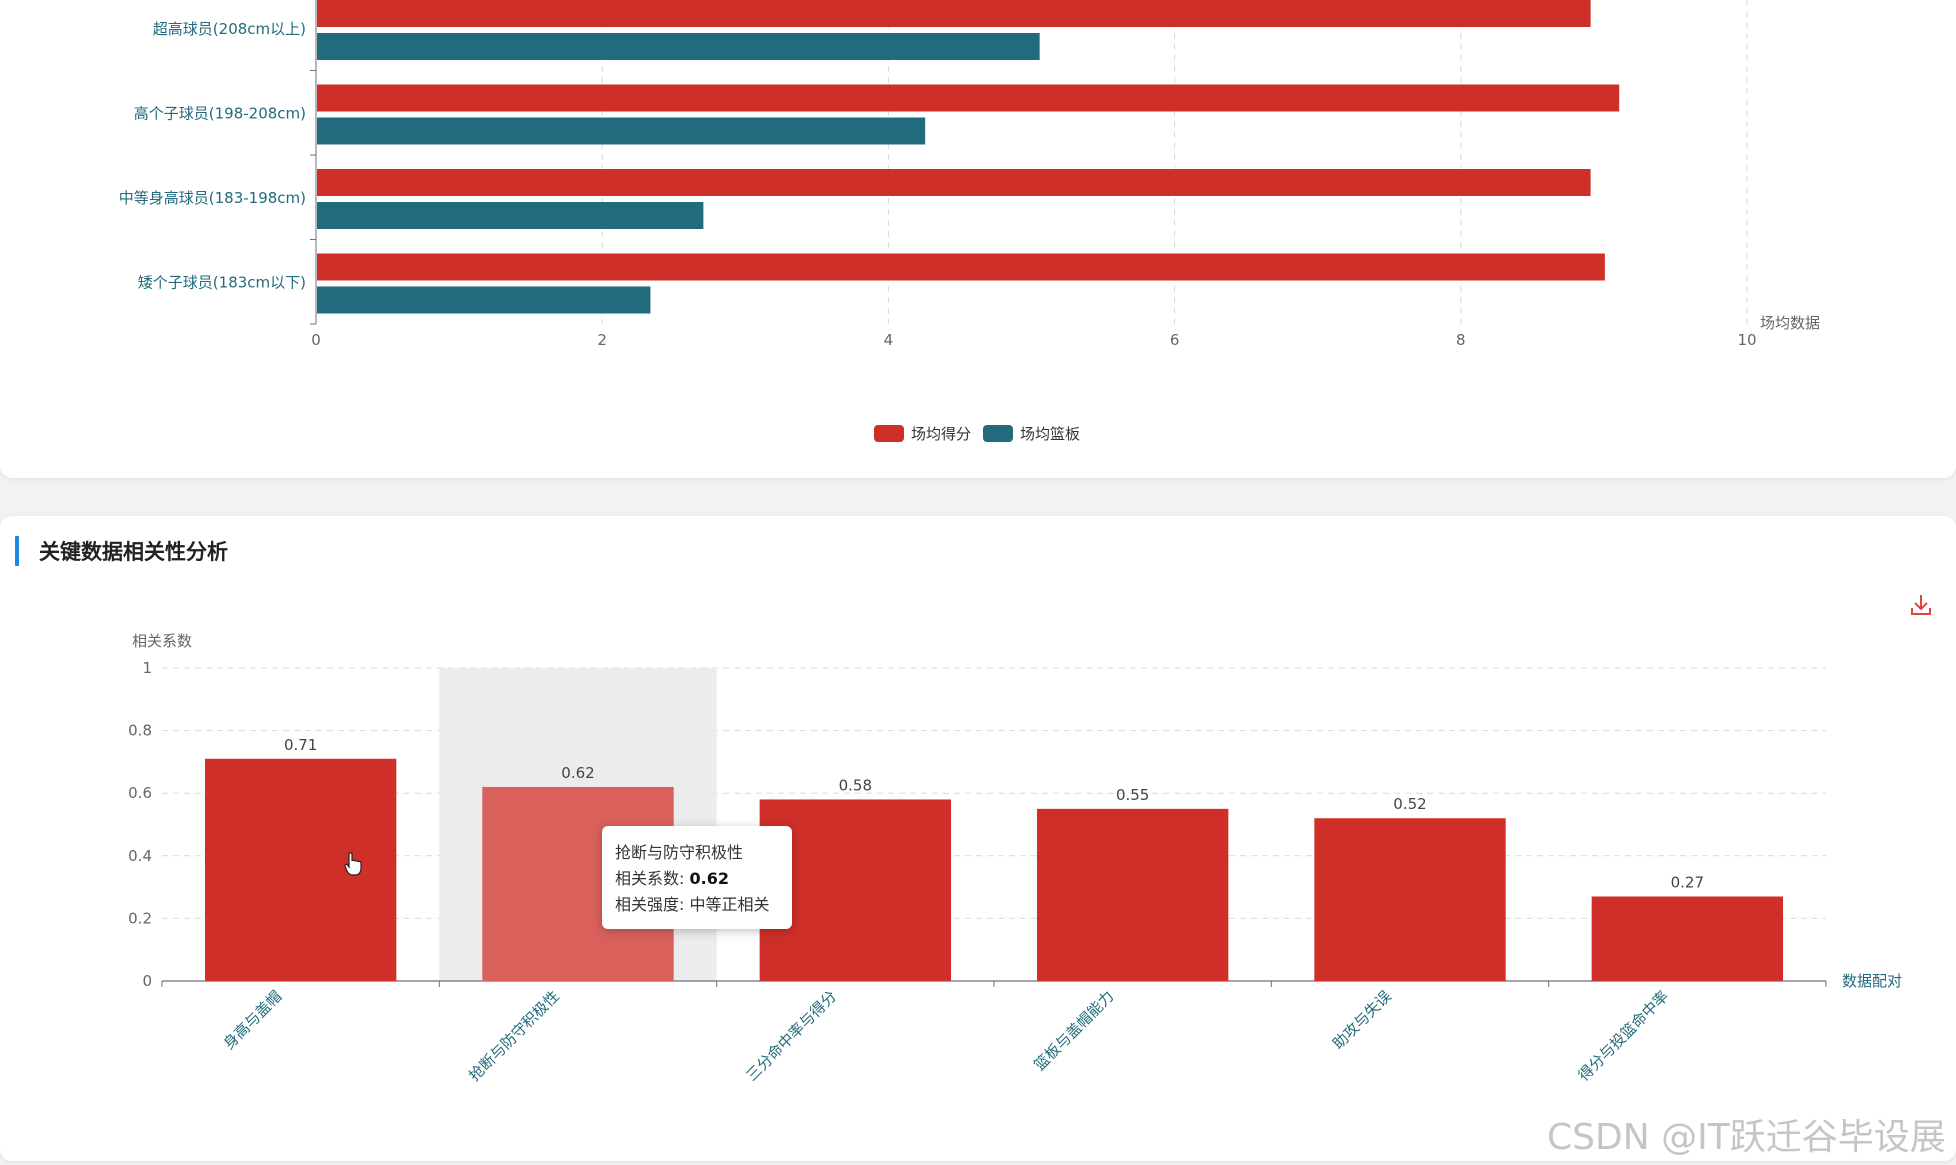  I want to click on watermark: CSDN @IT跃迁谷毕设展, so click(1746, 1137).